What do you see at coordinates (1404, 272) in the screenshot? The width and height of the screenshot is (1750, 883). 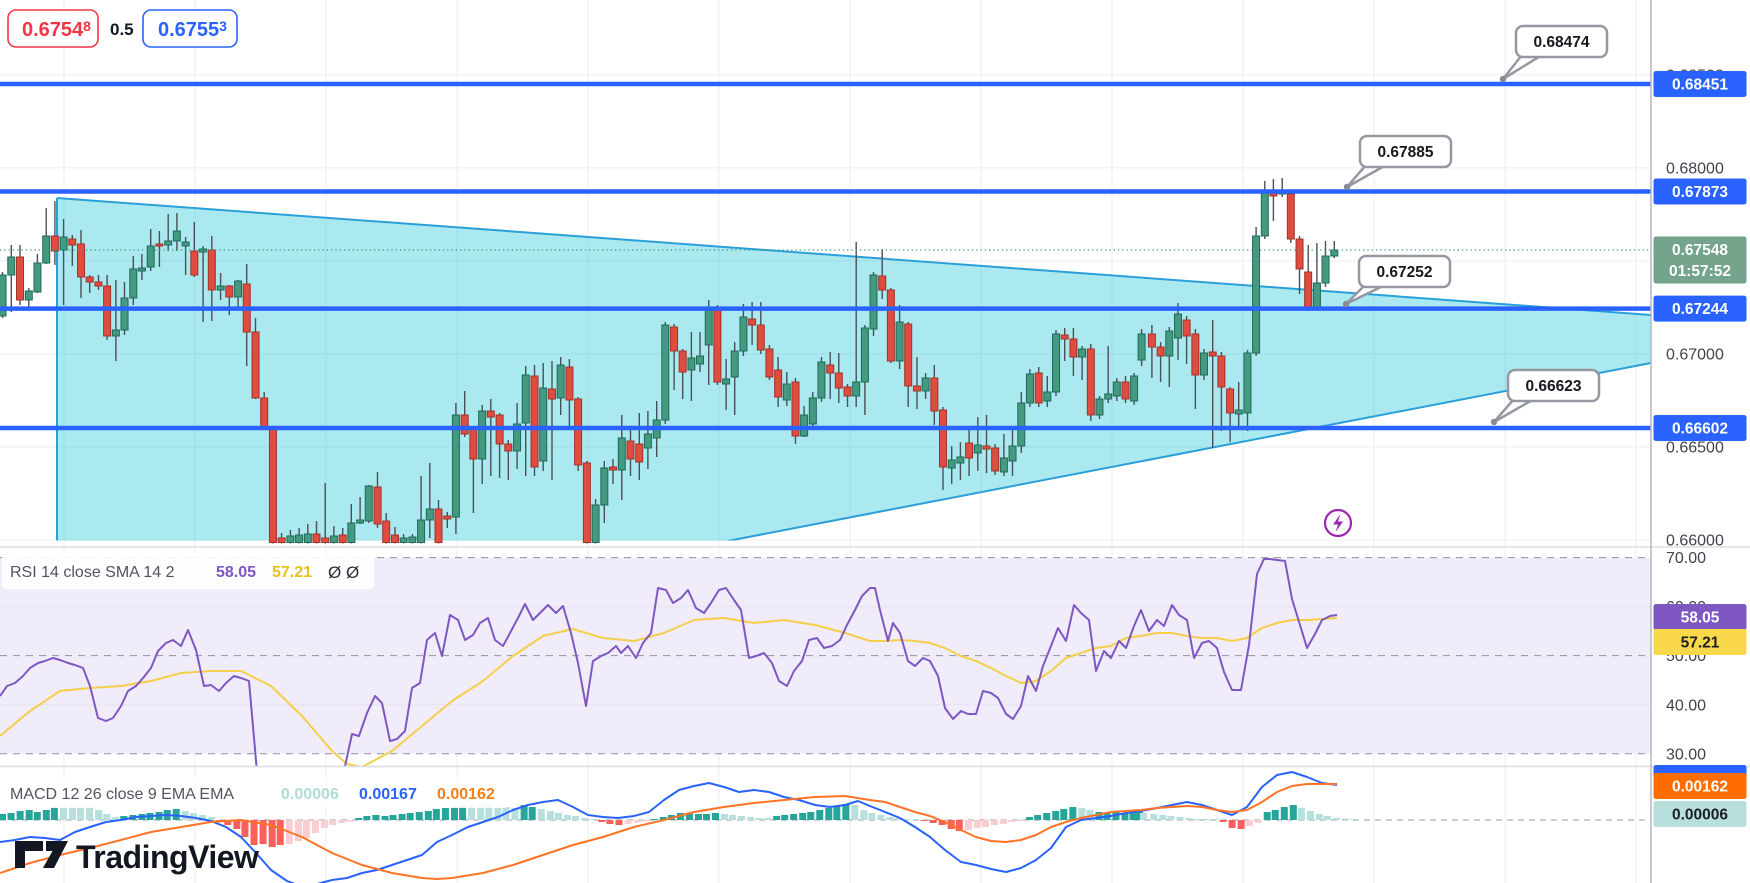 I see `svg-text: 0.67252` at bounding box center [1404, 272].